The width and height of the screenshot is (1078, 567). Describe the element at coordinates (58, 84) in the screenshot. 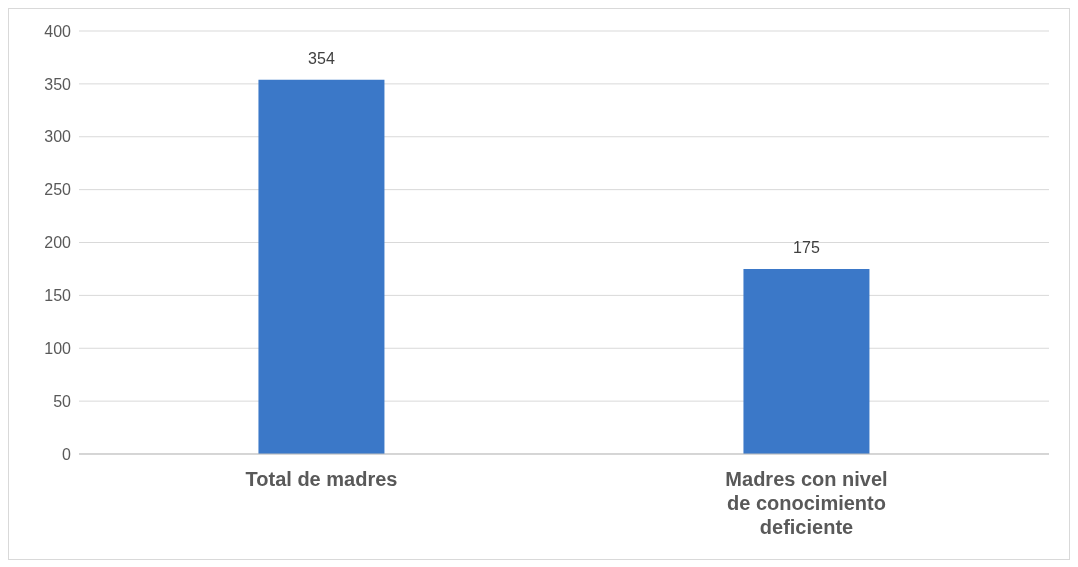

I see `y-tick-label: 350` at that location.